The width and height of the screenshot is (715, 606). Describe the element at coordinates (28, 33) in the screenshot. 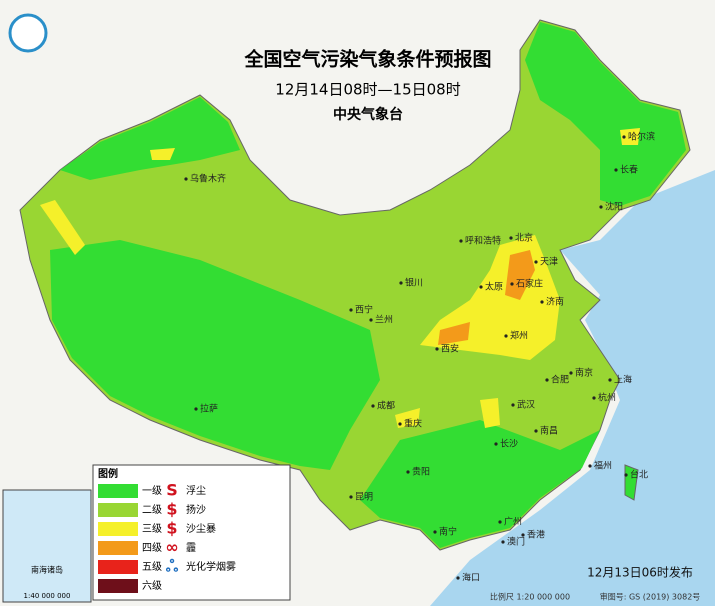

I see `logo` at that location.